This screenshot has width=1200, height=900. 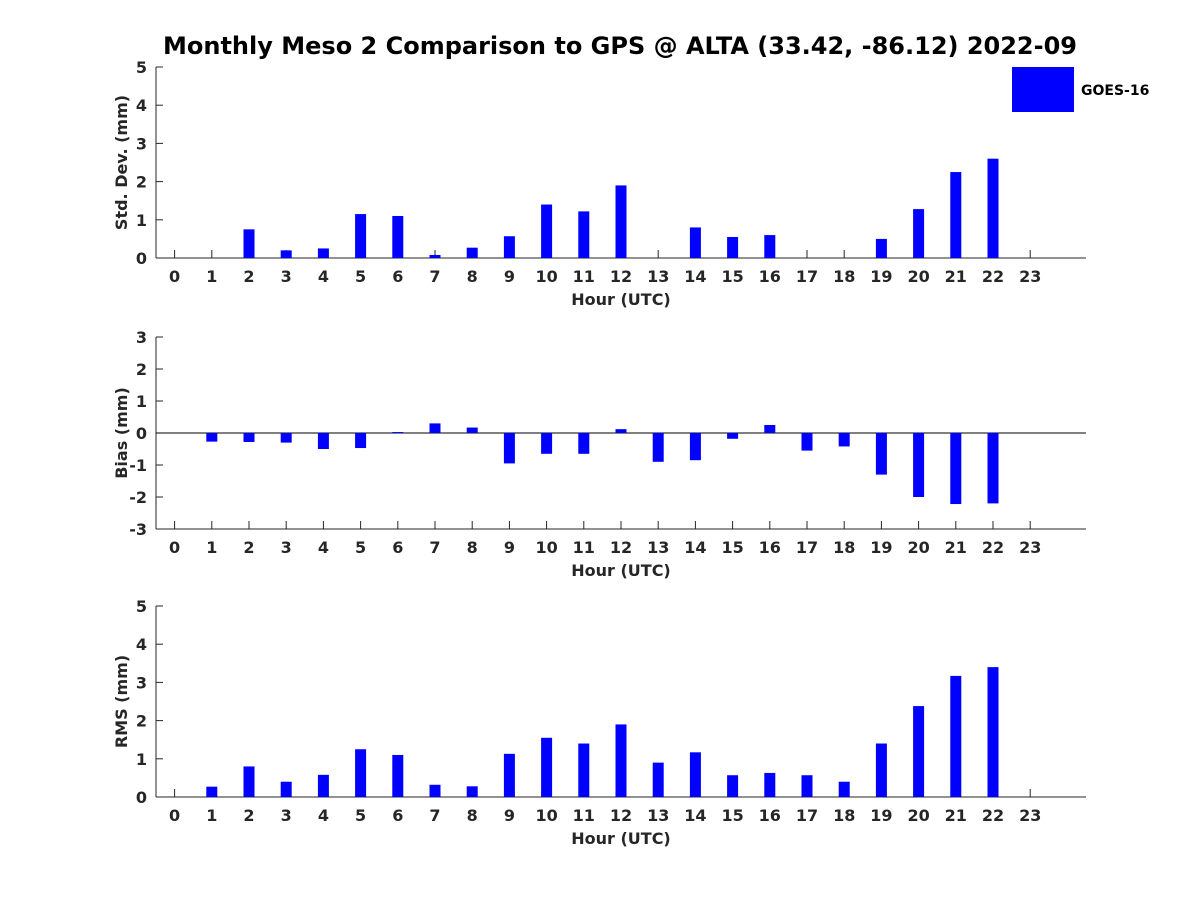 I want to click on x-tick-label: 11, so click(x=584, y=547).